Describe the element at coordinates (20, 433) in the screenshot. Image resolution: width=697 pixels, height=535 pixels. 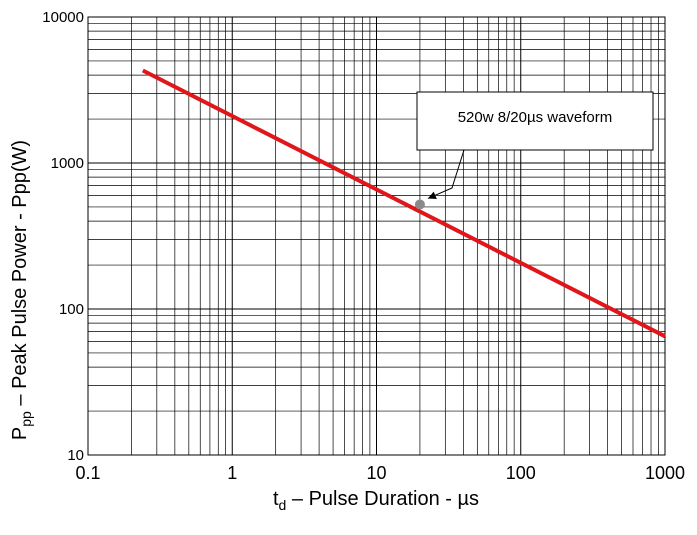
I see `y-axis-label-main: P` at that location.